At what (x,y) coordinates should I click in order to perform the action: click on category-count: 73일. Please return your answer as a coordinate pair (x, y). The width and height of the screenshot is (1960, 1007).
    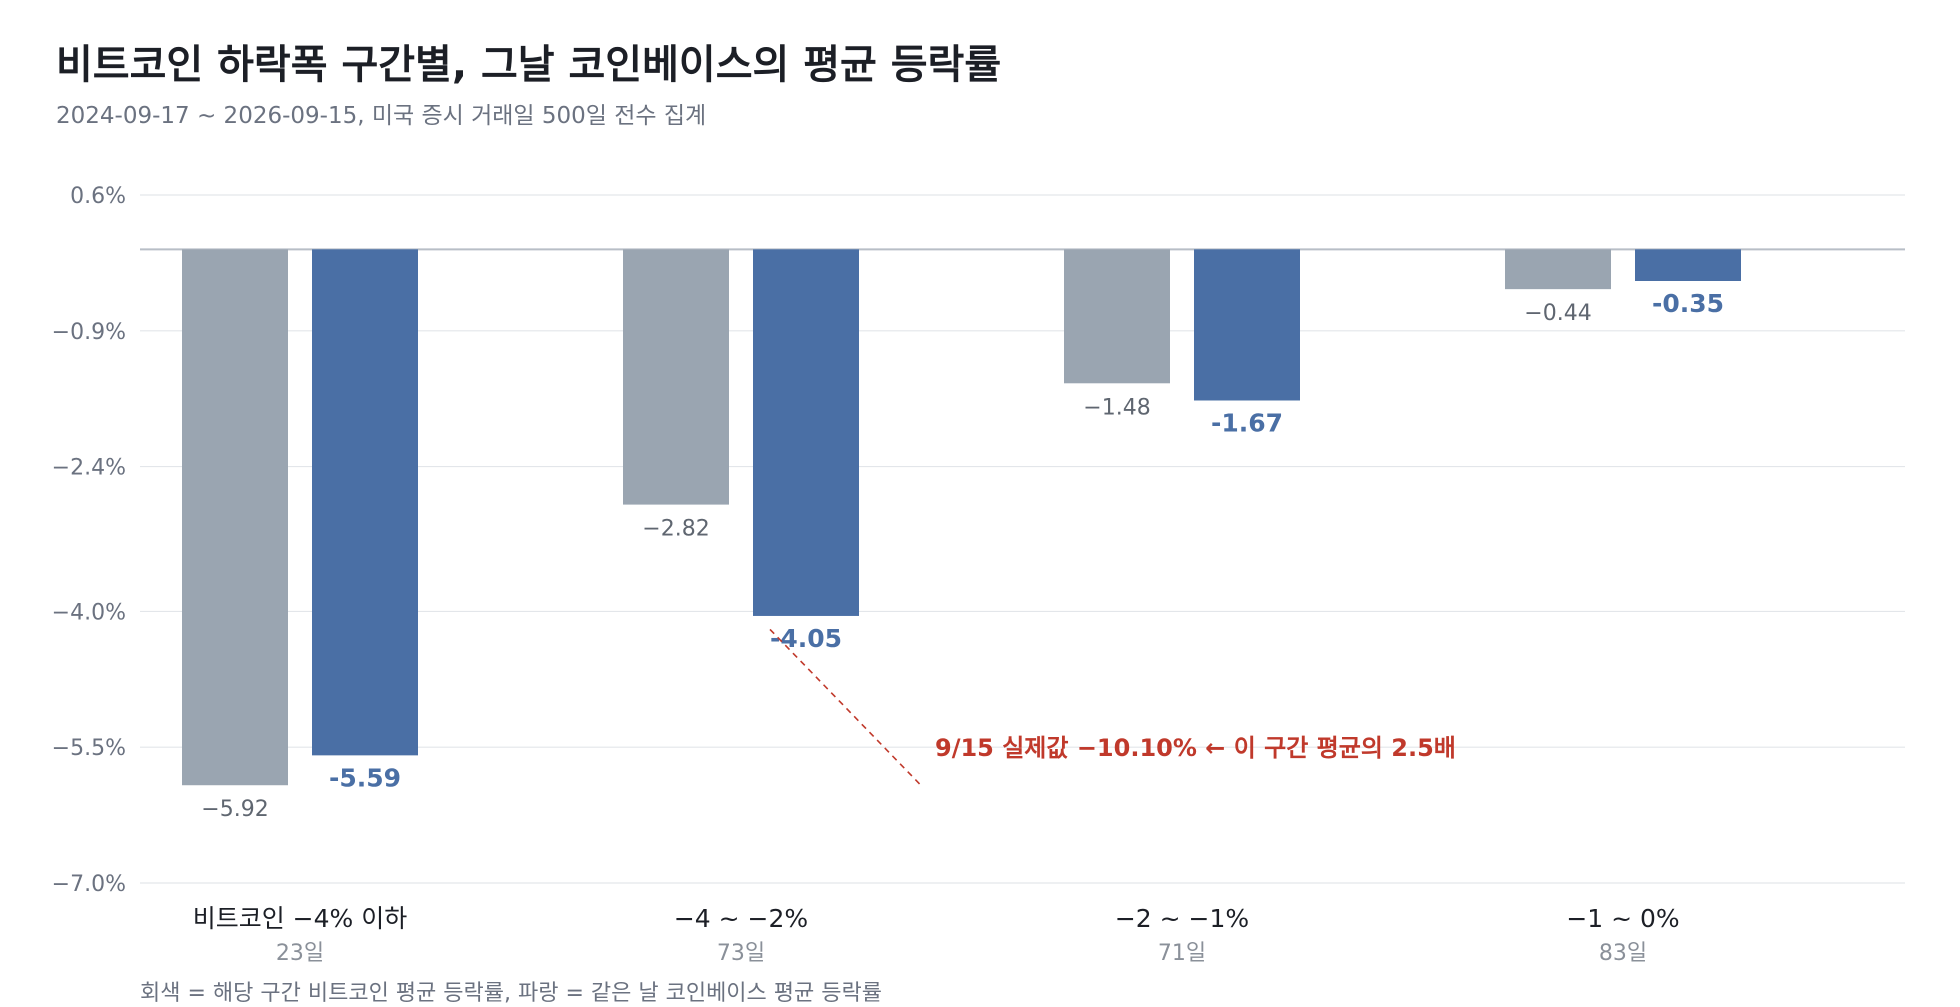
    Looking at the image, I should click on (741, 953).